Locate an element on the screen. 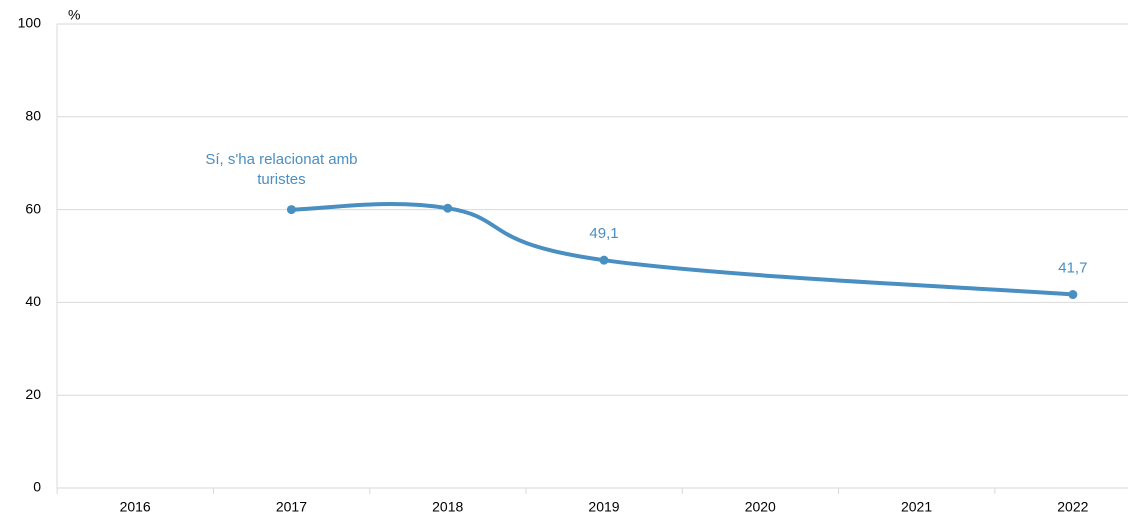  data-label: 49,1 is located at coordinates (603, 233).